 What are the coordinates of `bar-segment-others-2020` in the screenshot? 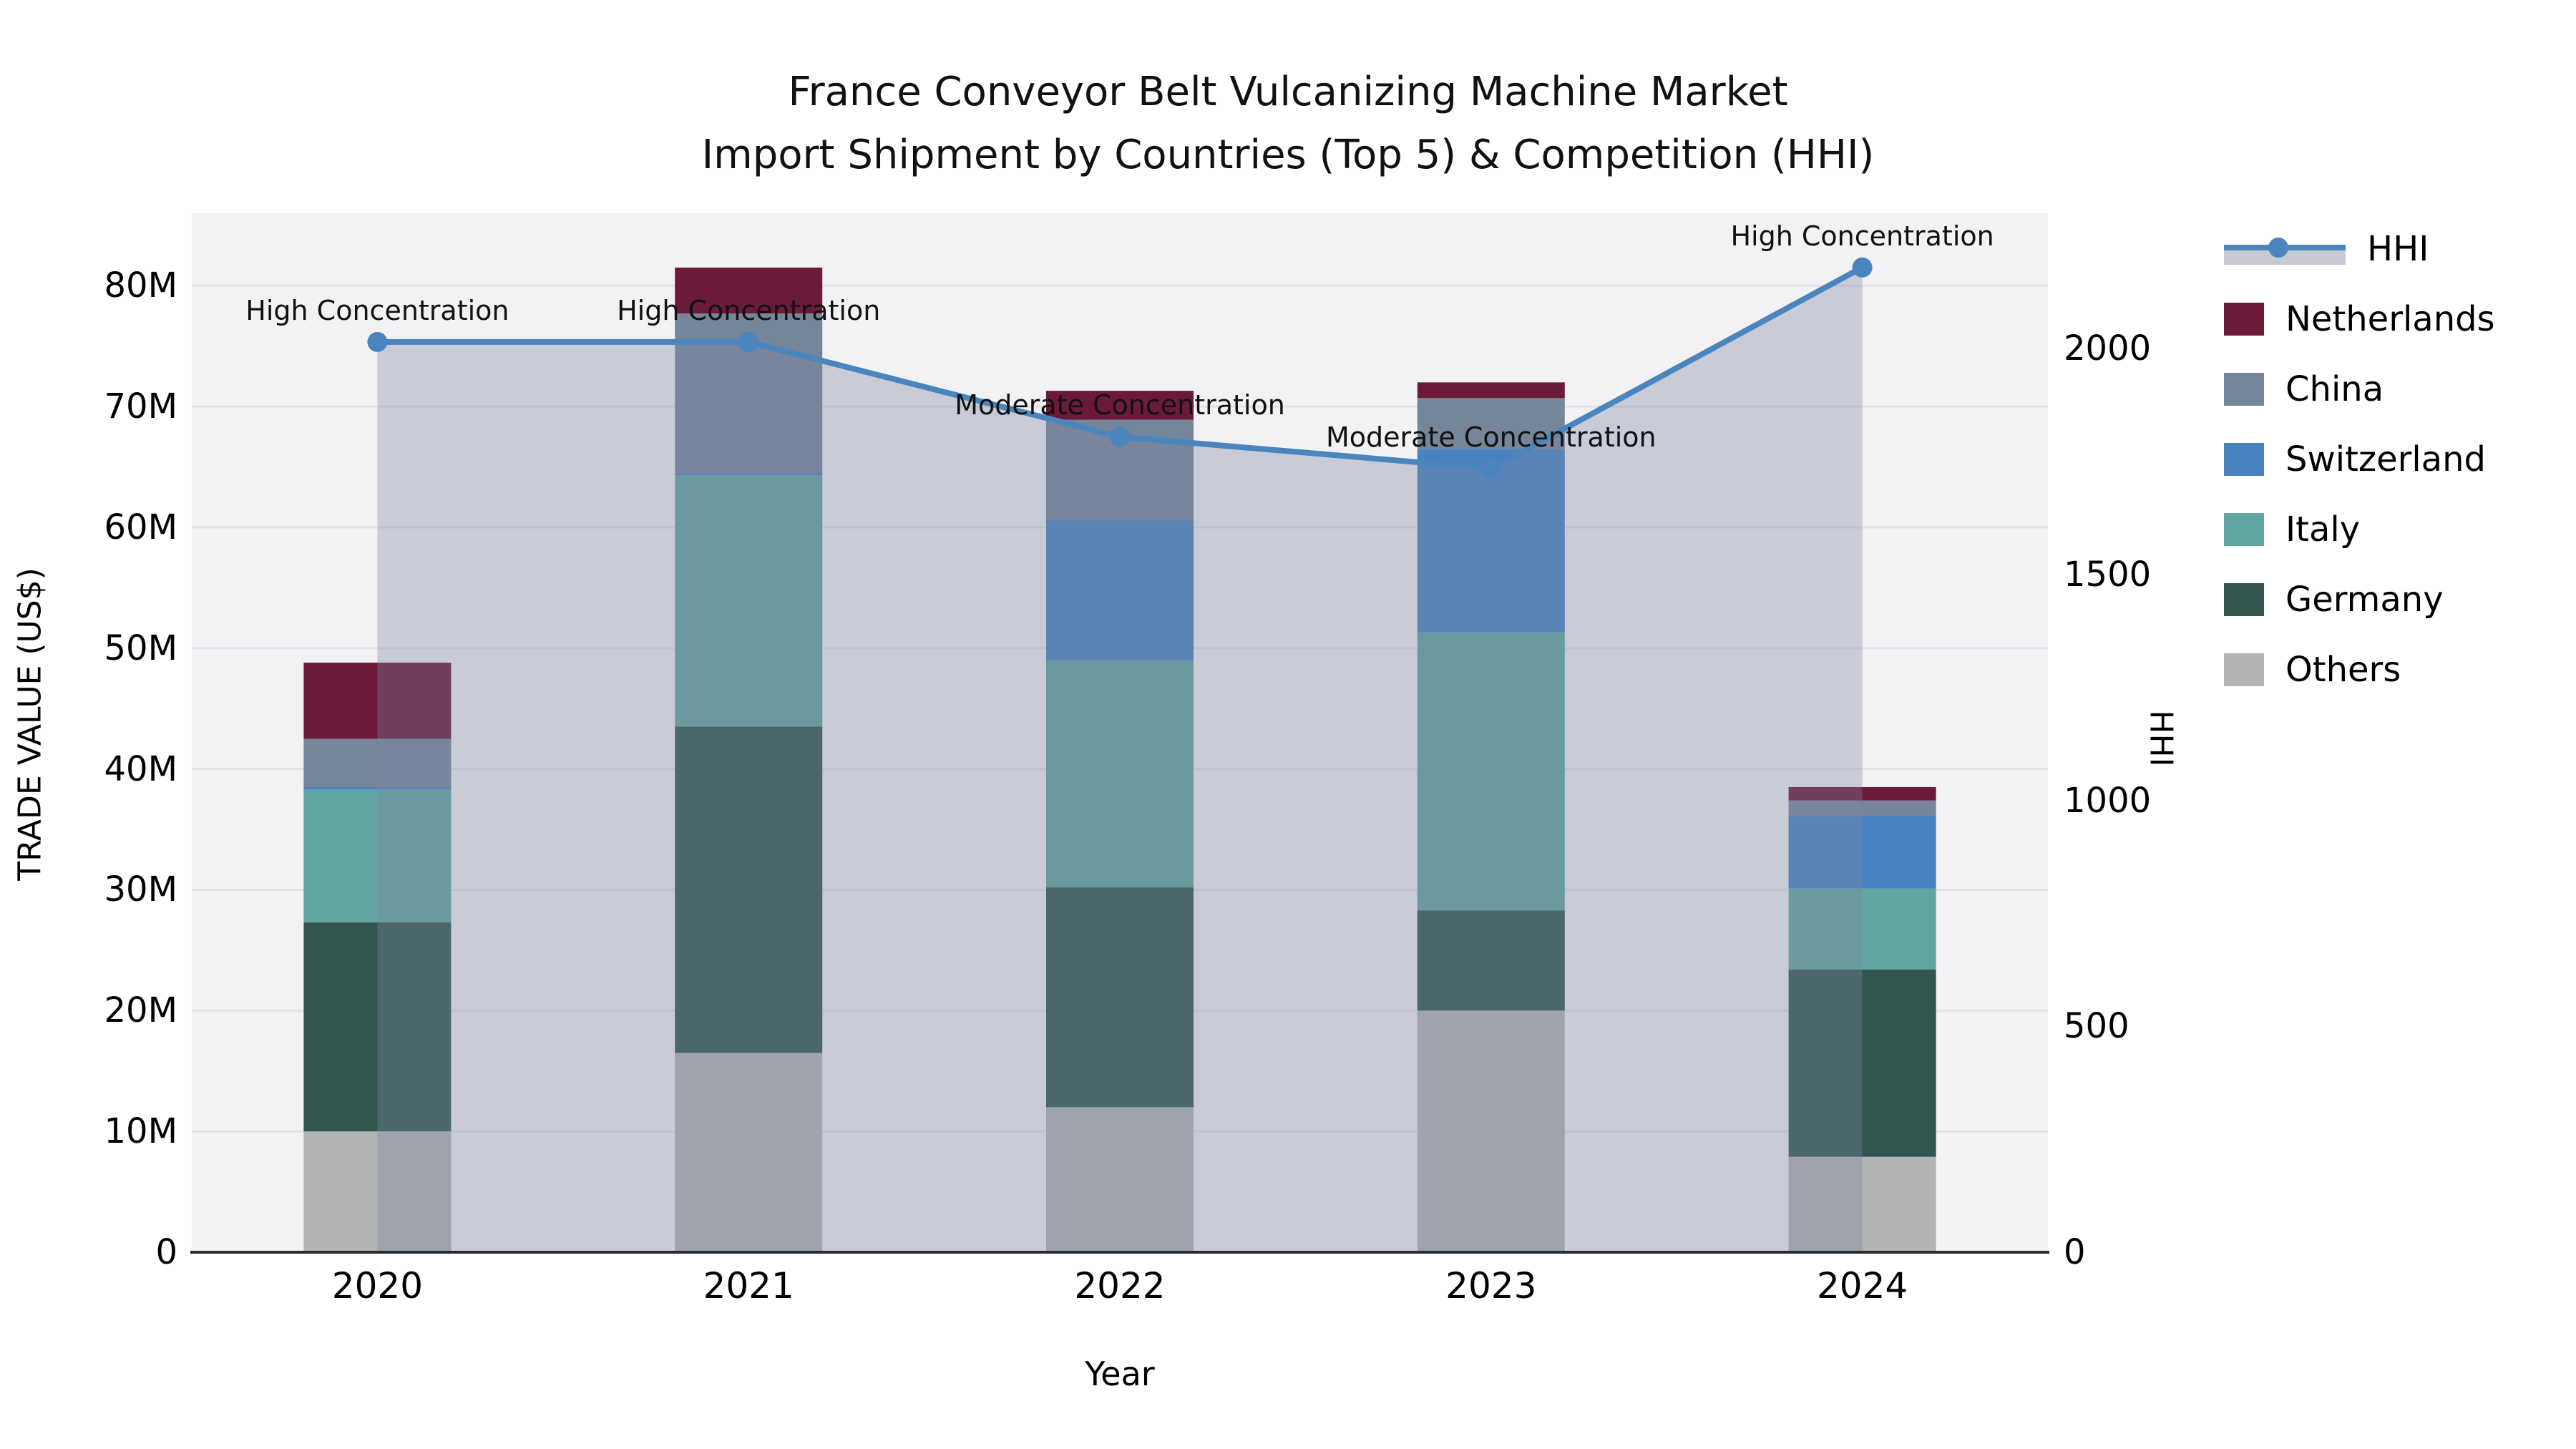 It's located at (377, 1191).